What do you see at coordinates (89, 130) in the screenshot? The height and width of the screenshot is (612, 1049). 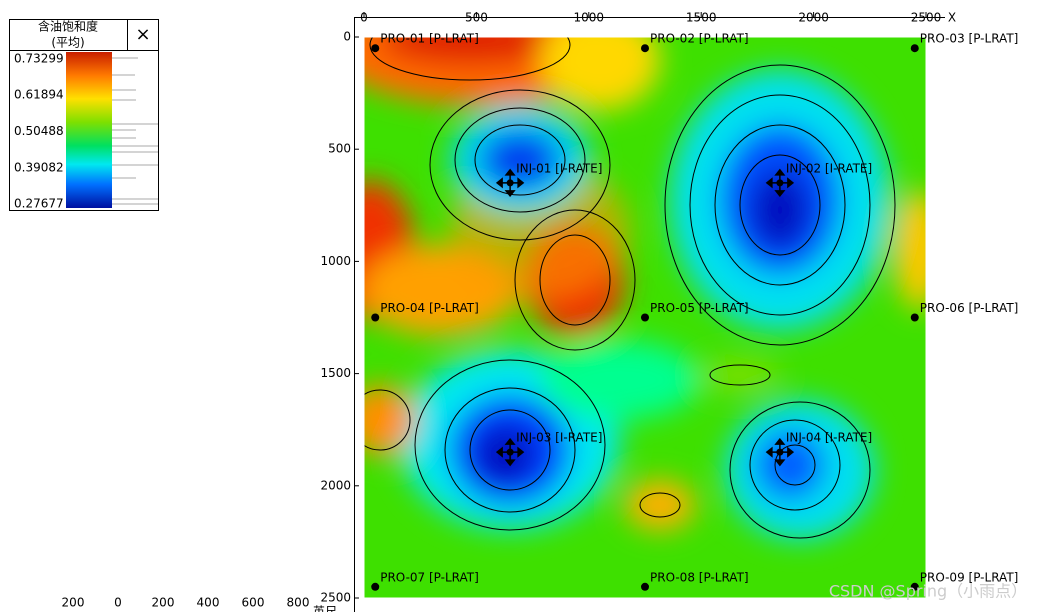 I see `color-bar` at bounding box center [89, 130].